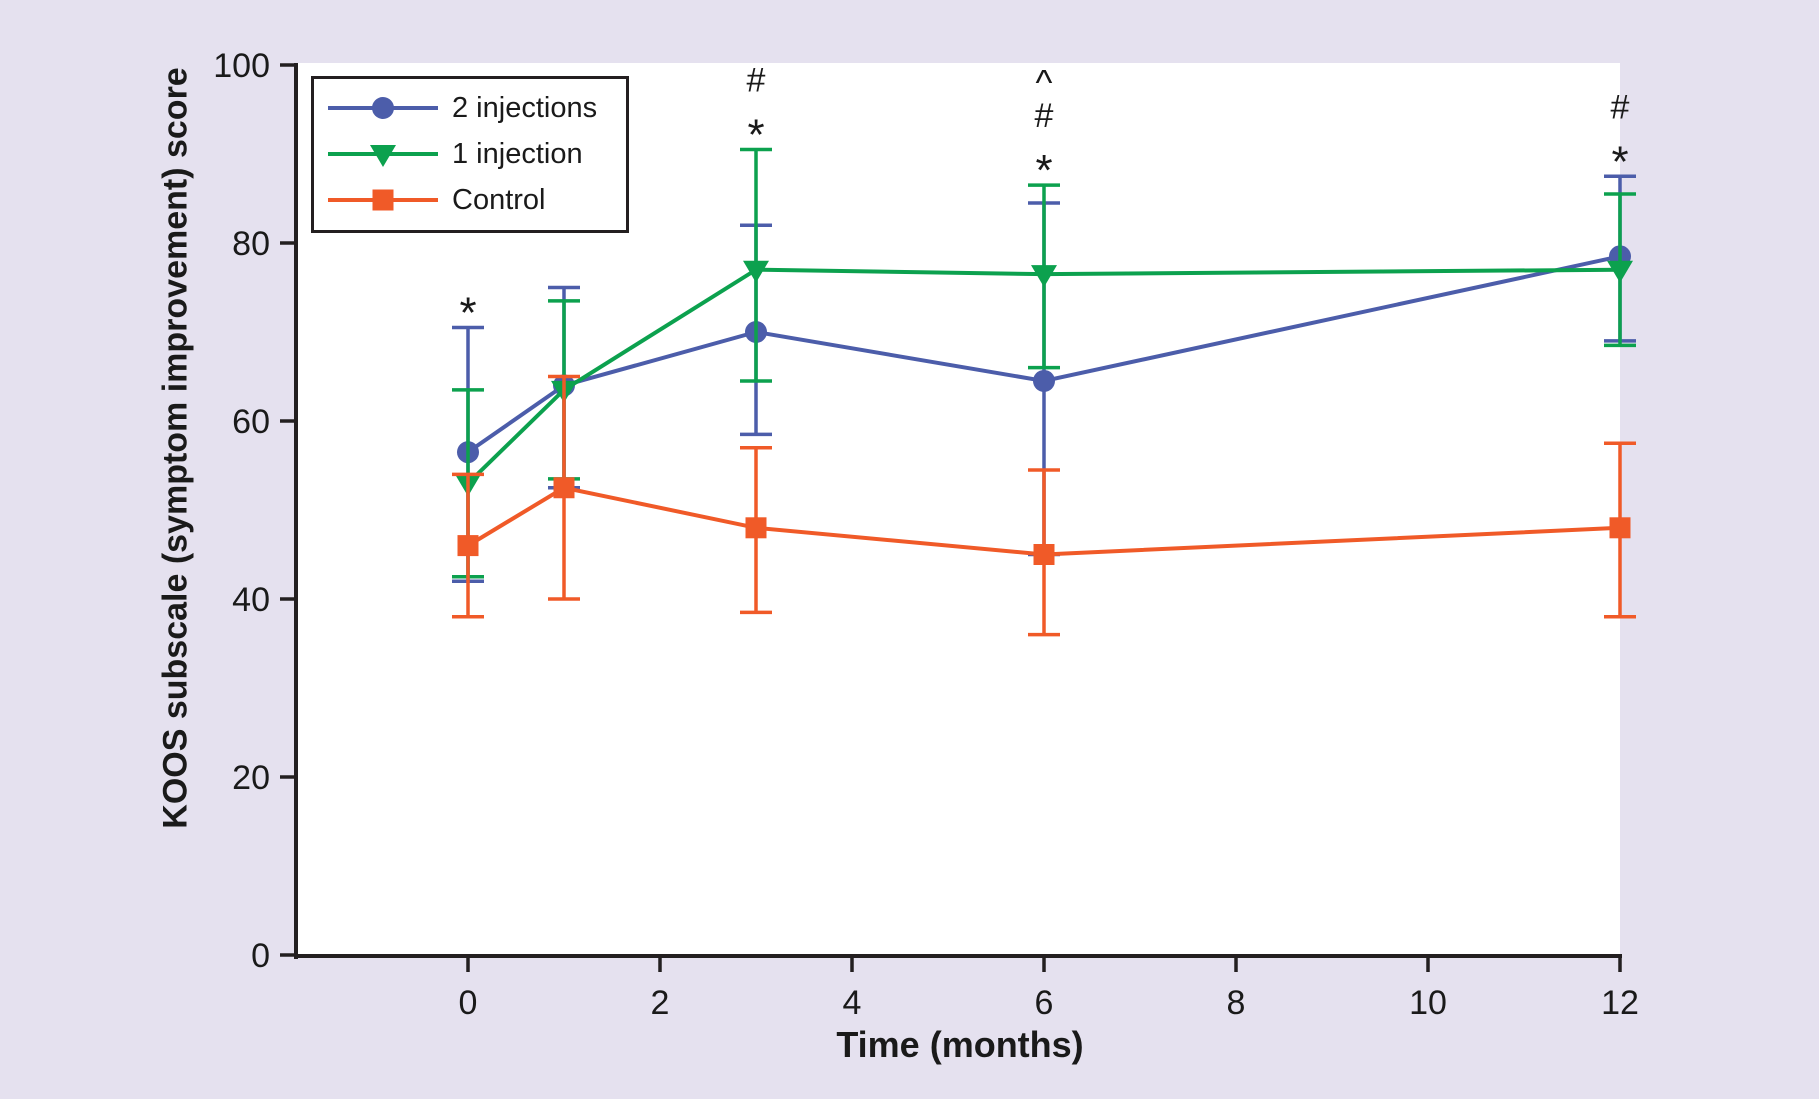 Image resolution: width=1819 pixels, height=1099 pixels. I want to click on legend-marker-triangle-icon, so click(383, 156).